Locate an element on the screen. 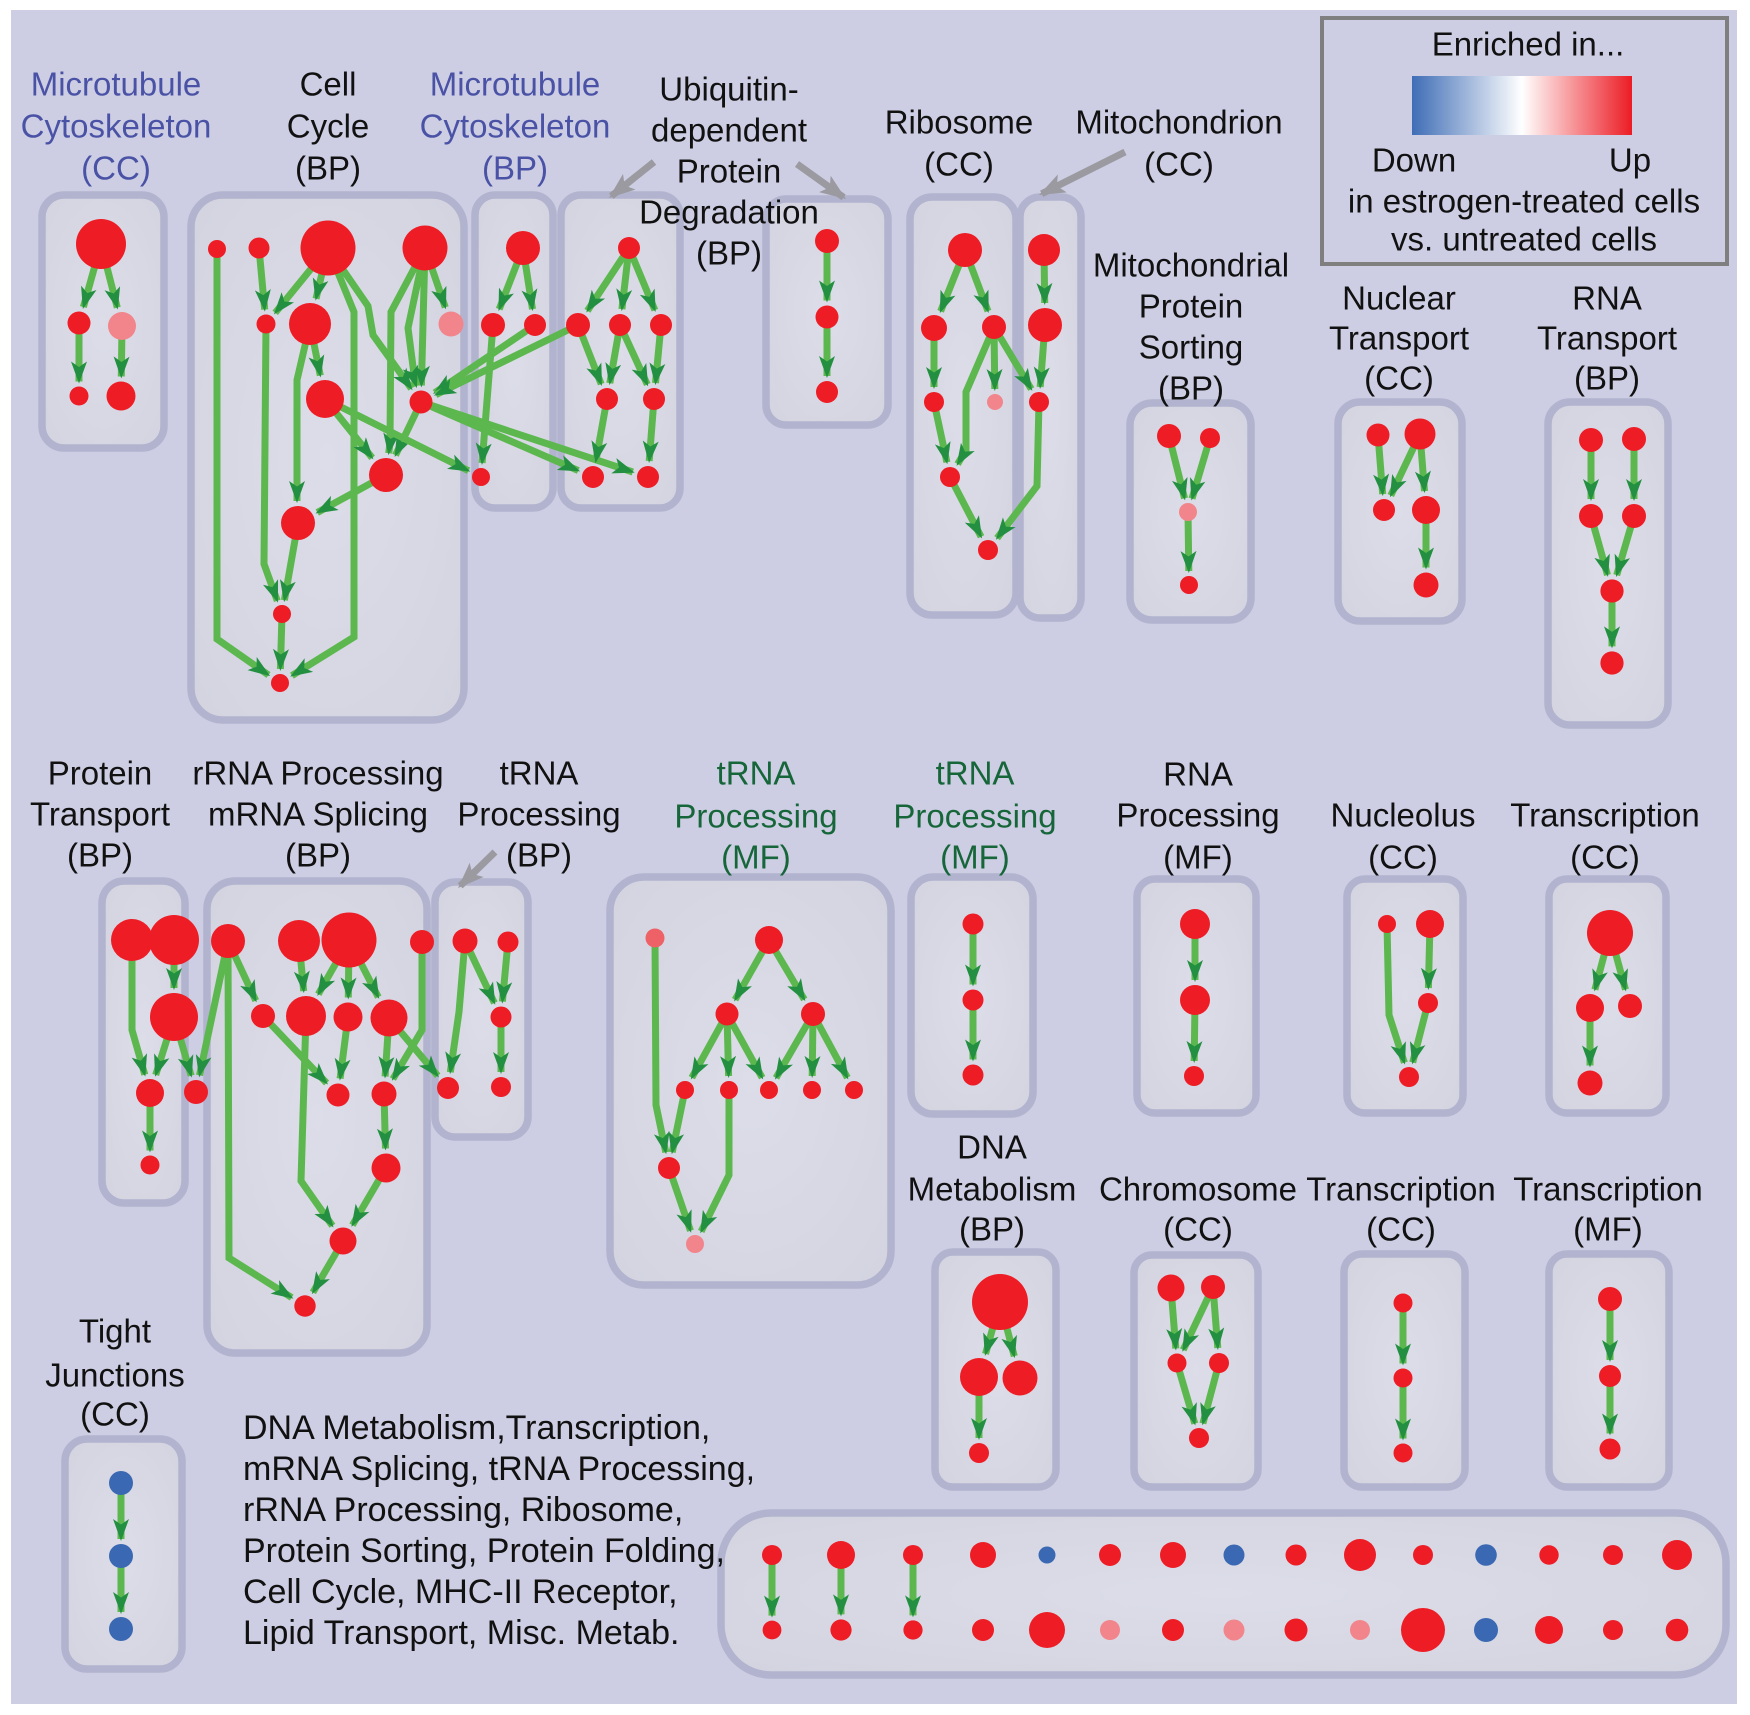  svg-text: Up is located at coordinates (1630, 160).